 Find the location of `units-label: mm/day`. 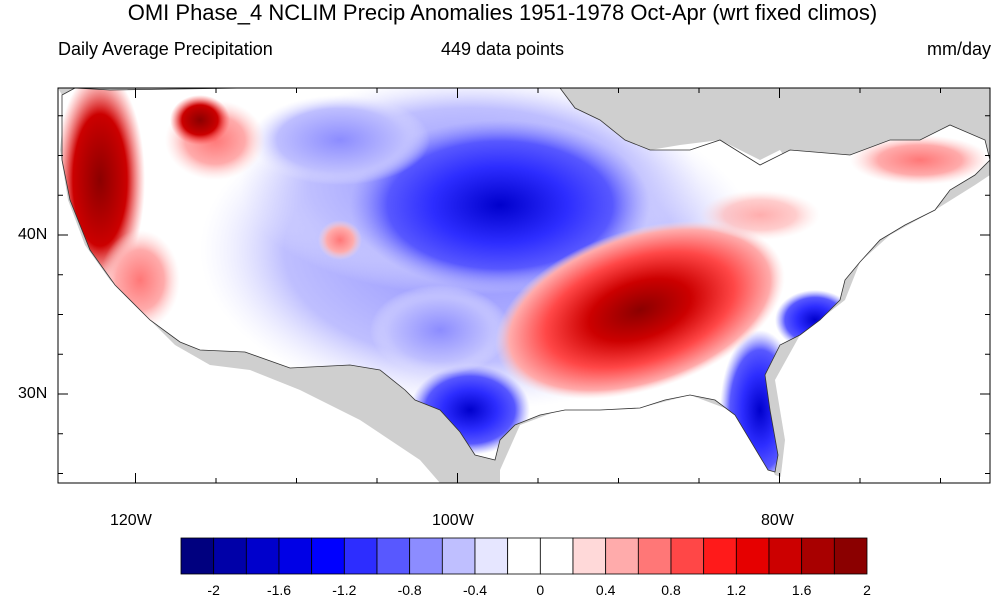

units-label: mm/day is located at coordinates (958, 49).